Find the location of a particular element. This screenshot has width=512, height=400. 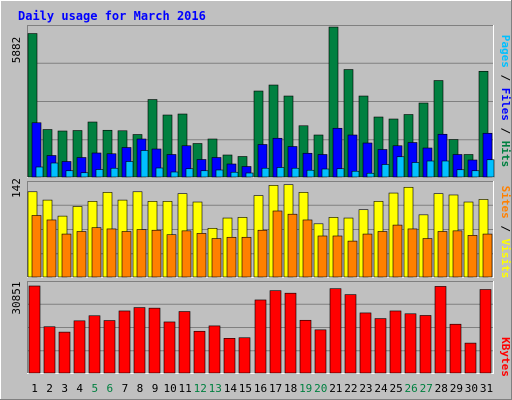

day-label-13: 13 is located at coordinates (215, 388).